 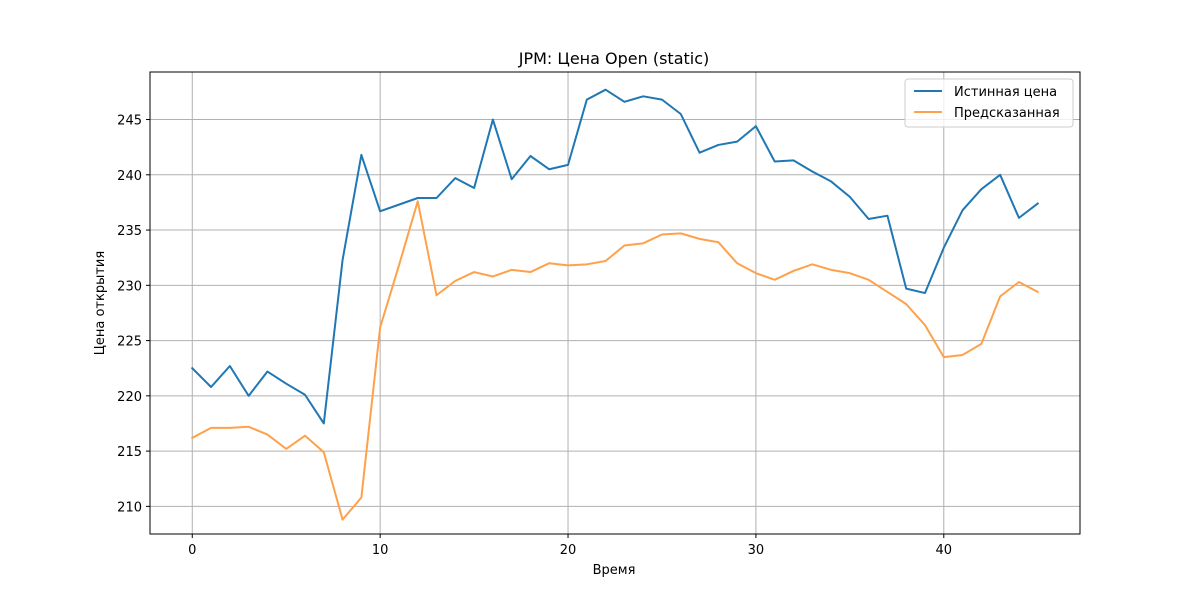 What do you see at coordinates (129, 176) in the screenshot?
I see `y-tick-label: 240` at bounding box center [129, 176].